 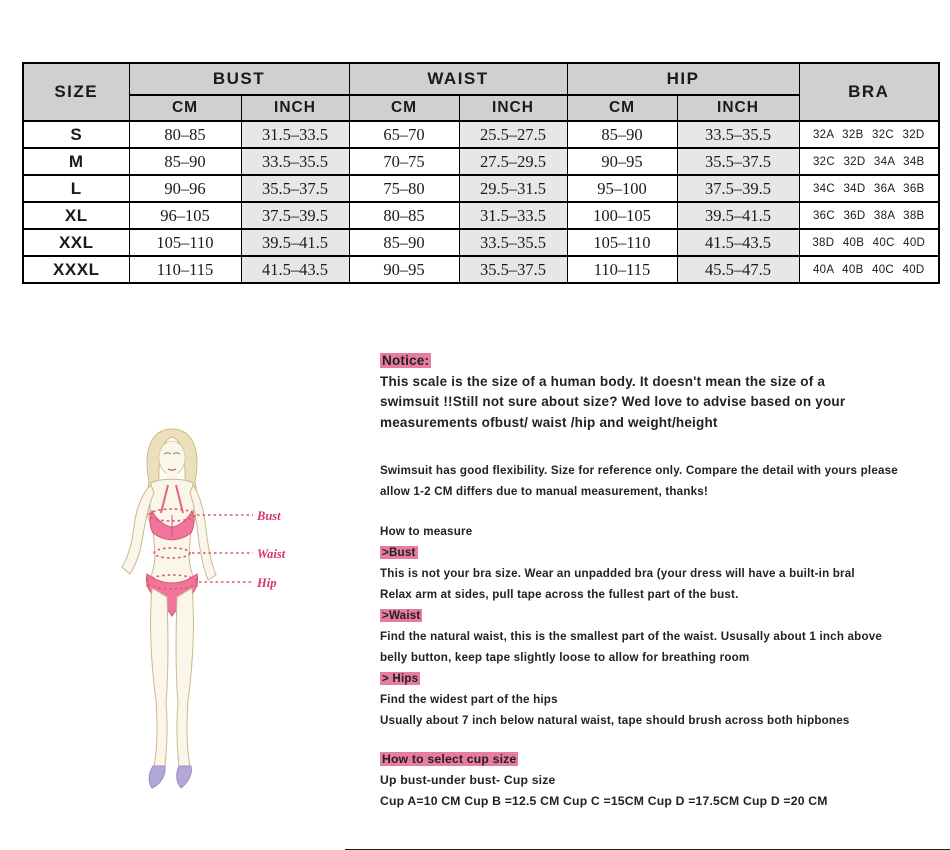 What do you see at coordinates (172, 499) in the screenshot?
I see `bikini-straps` at bounding box center [172, 499].